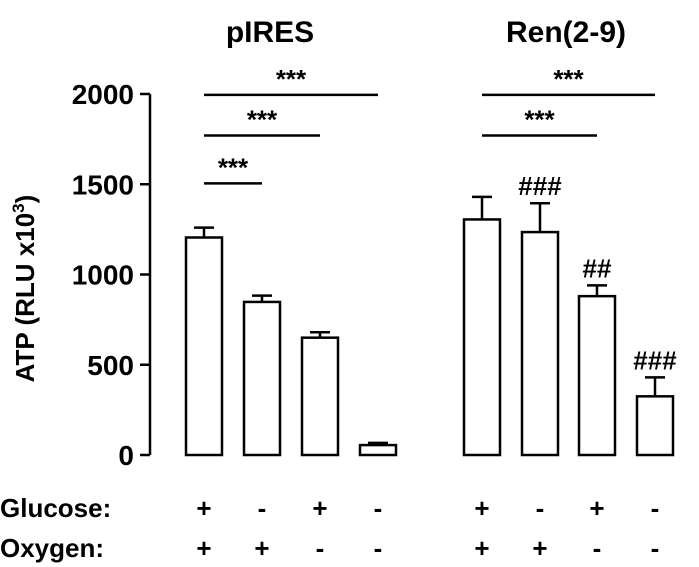  I want to click on y-tick-label: 0, so click(126, 455).